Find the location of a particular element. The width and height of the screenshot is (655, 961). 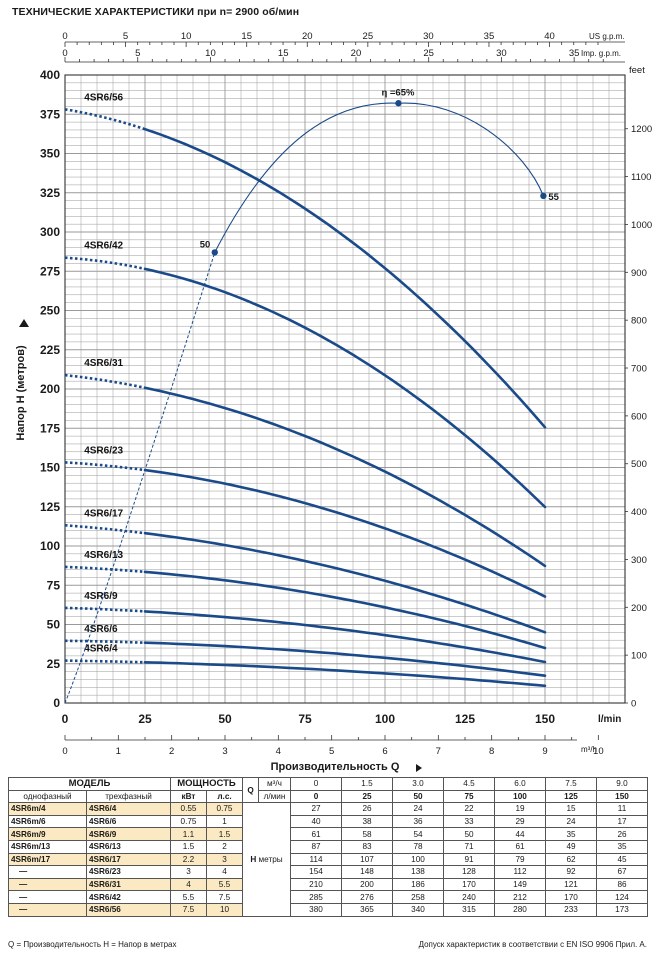

curve-label: 4SR6/13 is located at coordinates (103, 555).